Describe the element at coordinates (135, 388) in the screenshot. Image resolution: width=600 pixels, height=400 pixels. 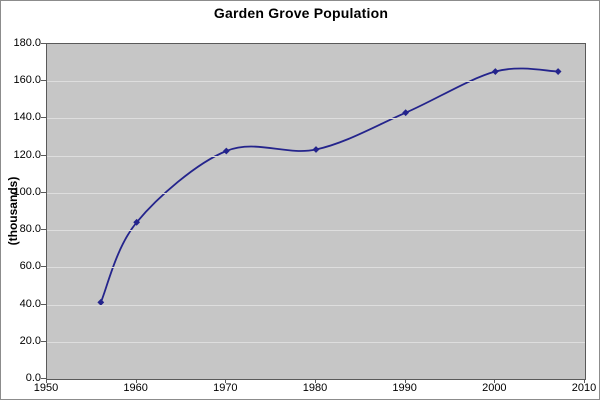
I see `x-tick-label: 1960` at that location.